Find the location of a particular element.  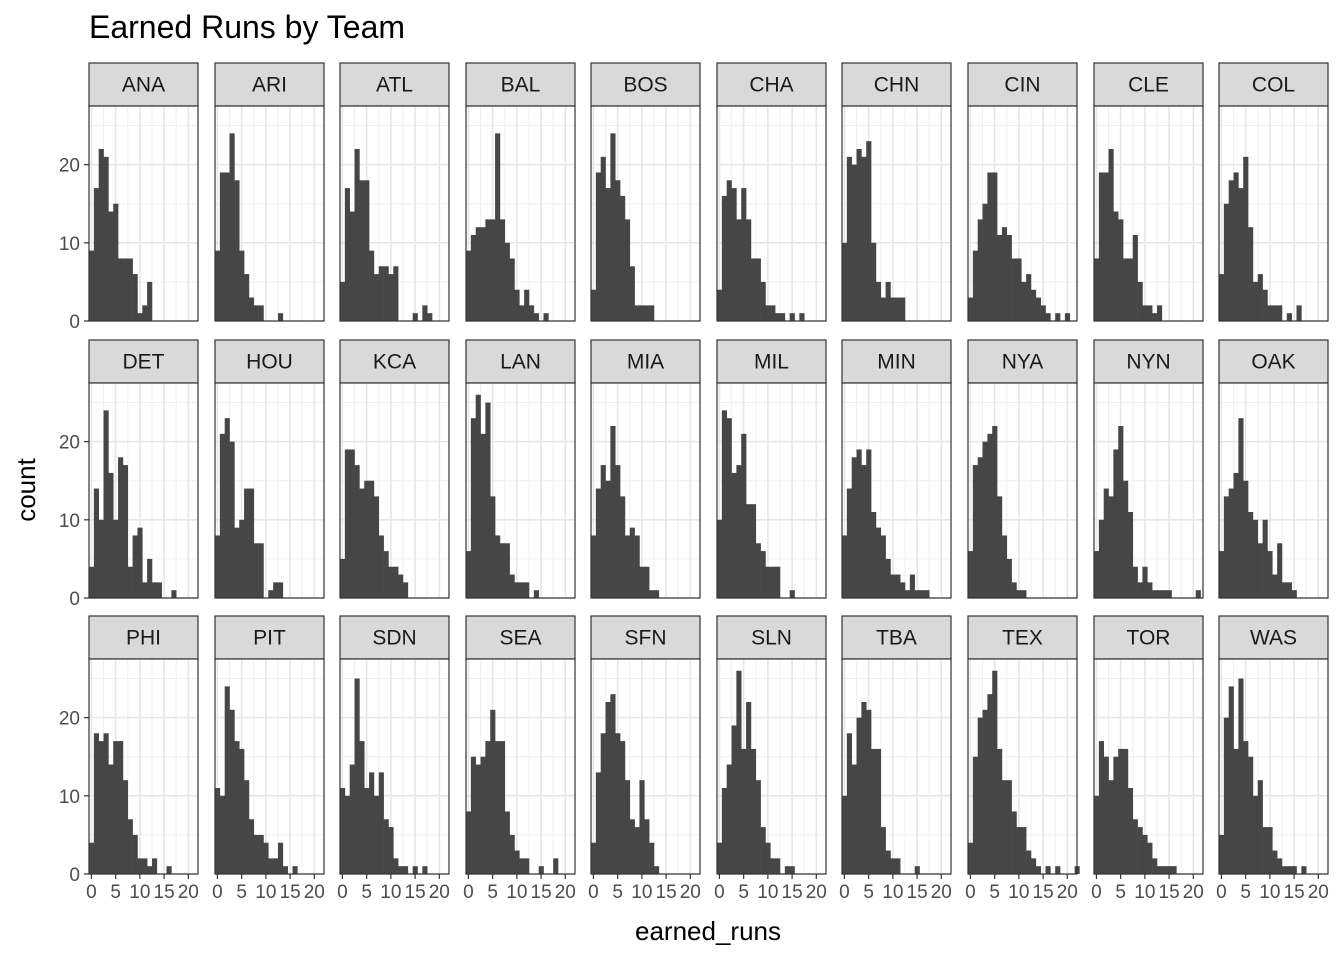

facet-panel-lan: LAN is located at coordinates (520, 469).